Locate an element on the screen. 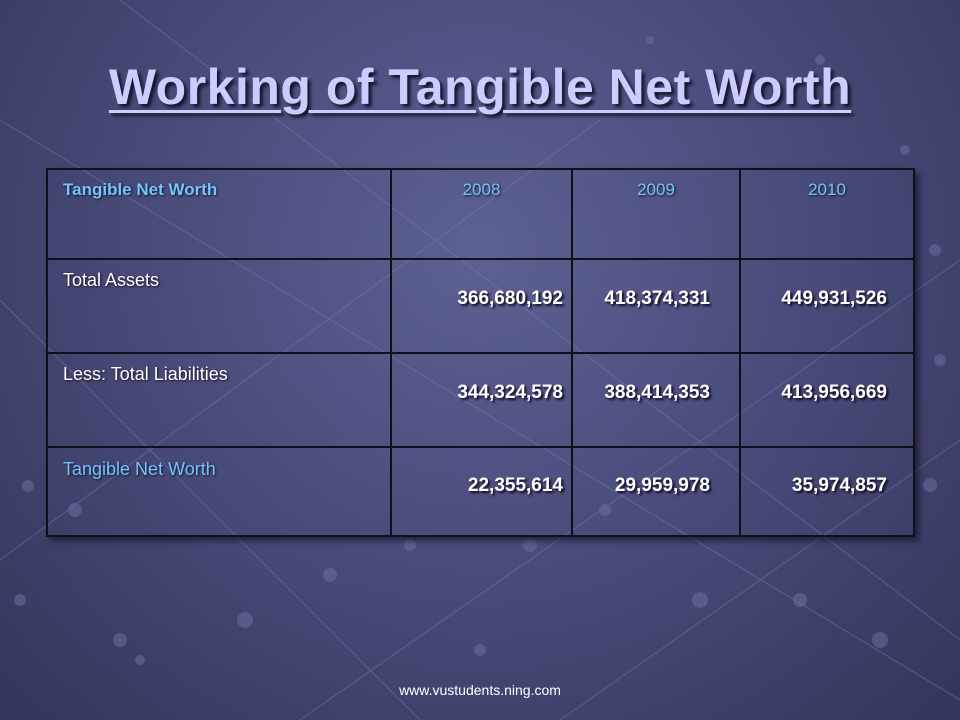  footer-url: www.vustudents.ning.com is located at coordinates (480, 690).